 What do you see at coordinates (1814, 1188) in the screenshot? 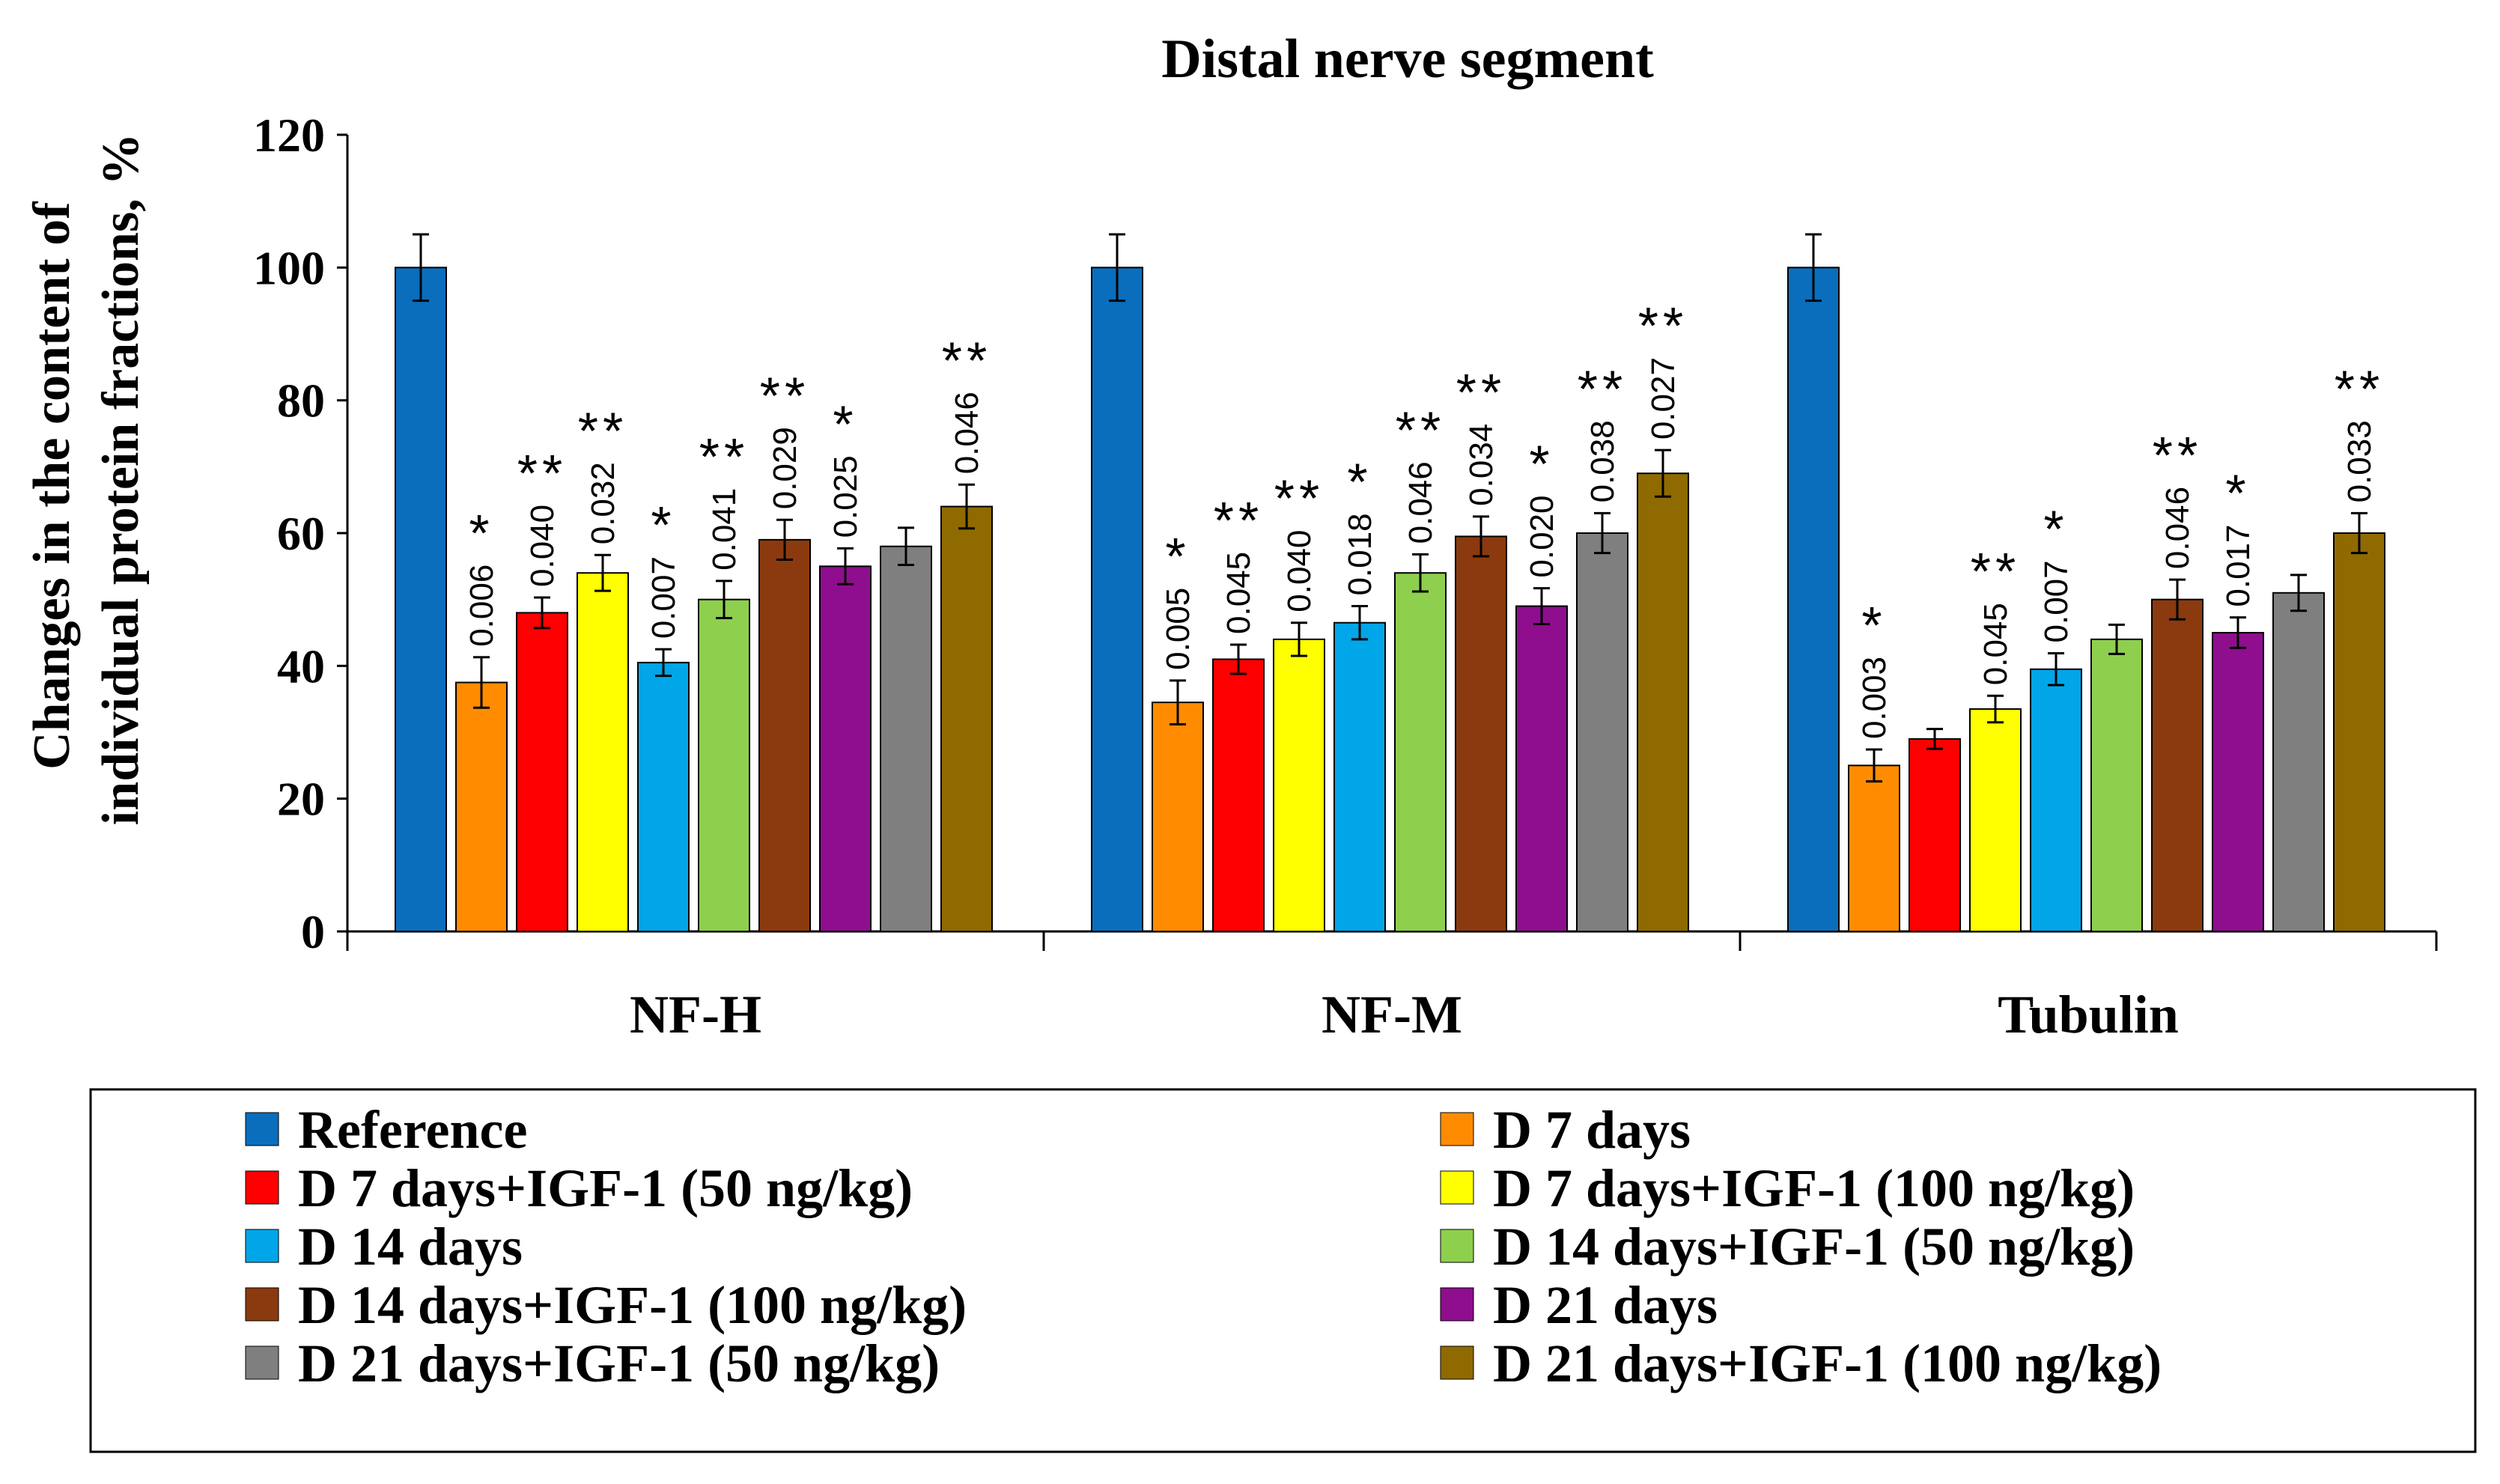
I see `legend-entry: D 7 days+IGF-1 (100 ng/kg)` at bounding box center [1814, 1188].